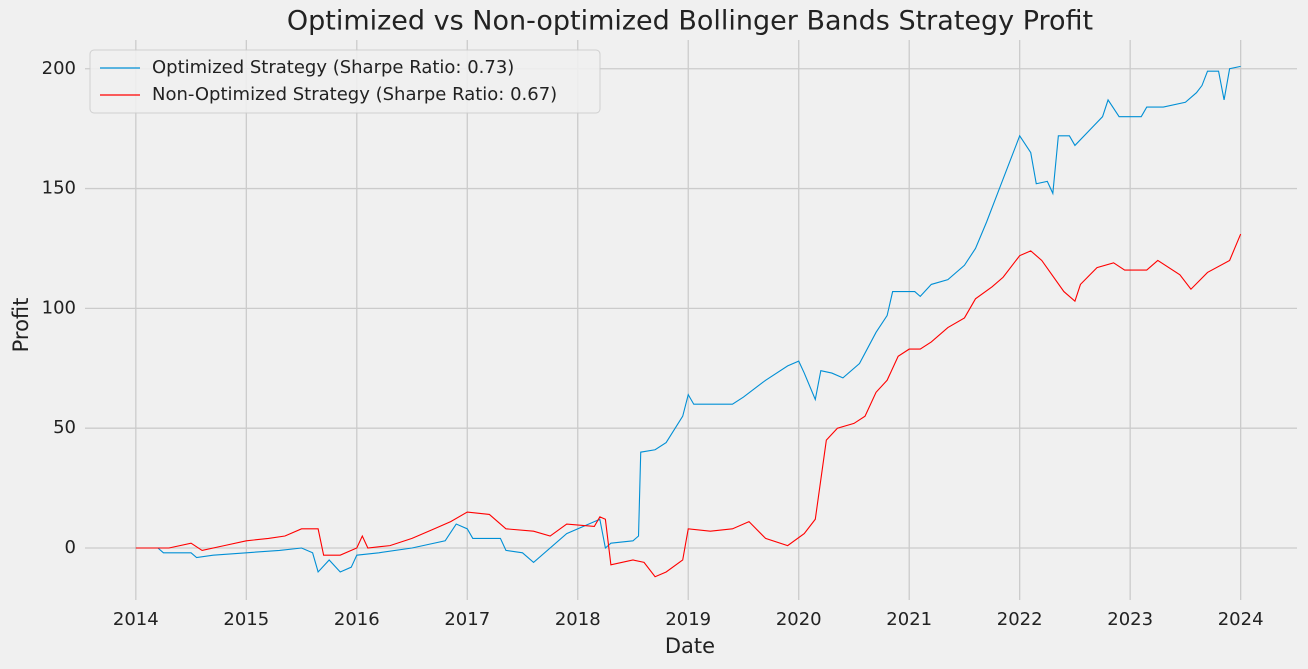 This screenshot has width=1308, height=669. I want to click on x-tick-label: 2014, so click(136, 619).